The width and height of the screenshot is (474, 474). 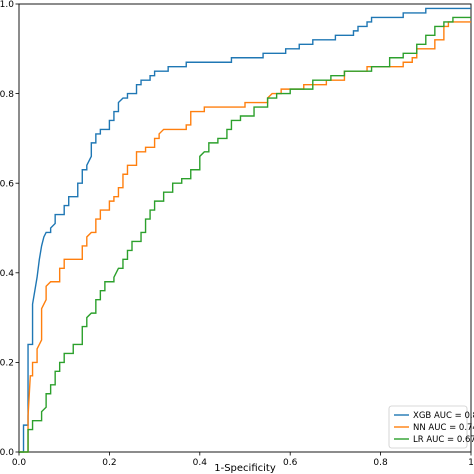 What do you see at coordinates (245, 468) in the screenshot?
I see `x-axis-label: 1-Specificity` at bounding box center [245, 468].